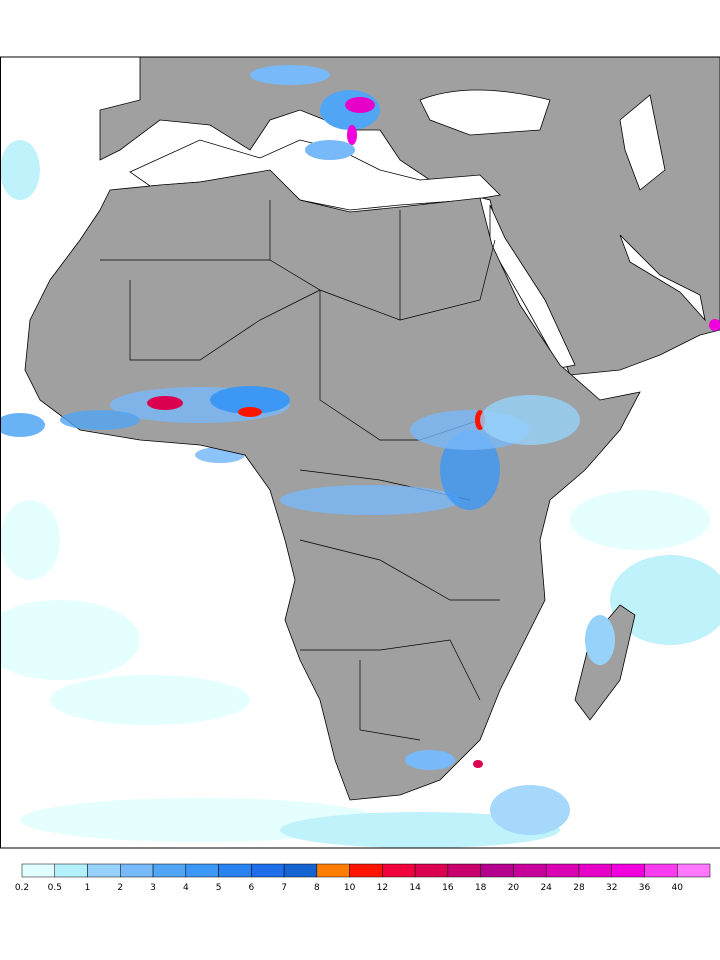 The height and width of the screenshot is (960, 720). What do you see at coordinates (153, 888) in the screenshot?
I see `colorbar-tick-label: 3` at bounding box center [153, 888].